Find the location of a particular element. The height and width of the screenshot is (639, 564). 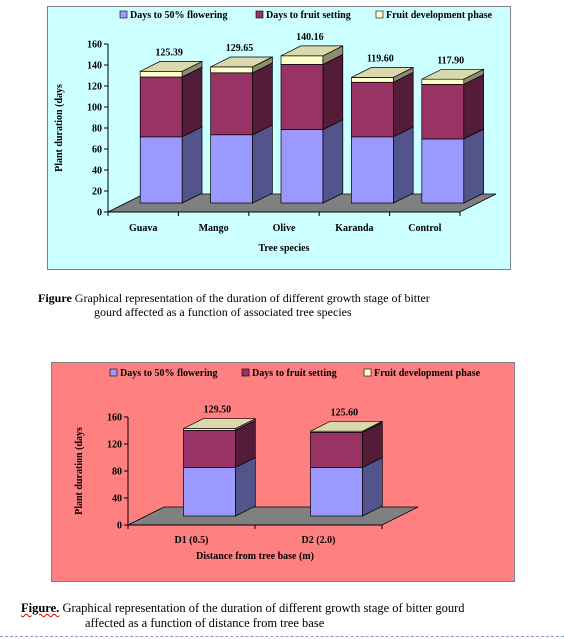

caption-label: Figure. is located at coordinates (40, 608).